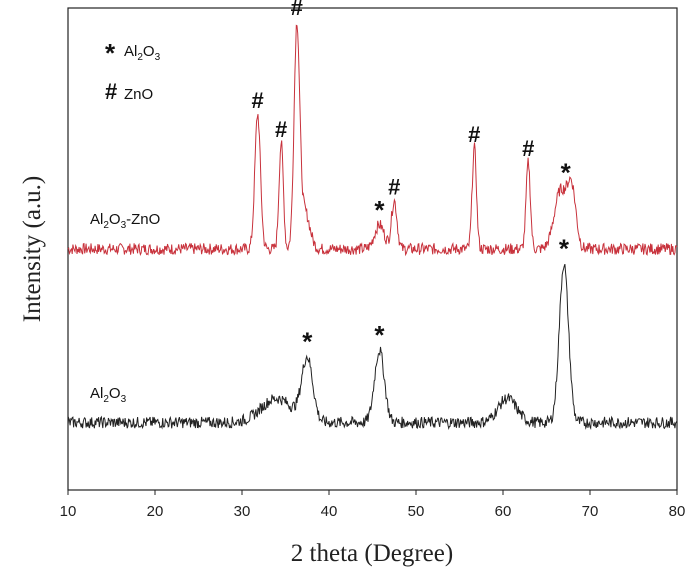 This screenshot has height=569, width=686. I want to click on x-axis-ticks: 10 20 30 40 50 60 70 80, so click(373, 505).